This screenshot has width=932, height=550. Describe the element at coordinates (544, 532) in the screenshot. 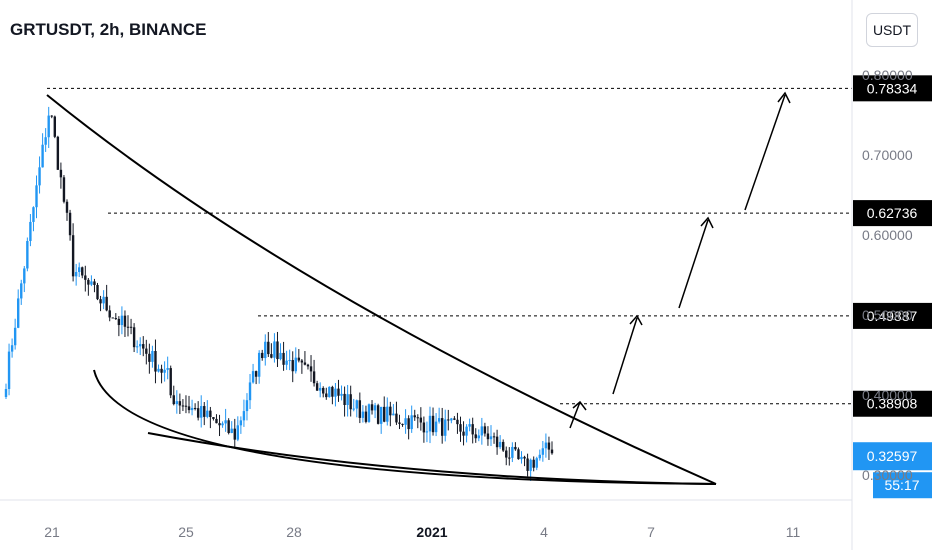

I see `x-tick-label: 4` at that location.